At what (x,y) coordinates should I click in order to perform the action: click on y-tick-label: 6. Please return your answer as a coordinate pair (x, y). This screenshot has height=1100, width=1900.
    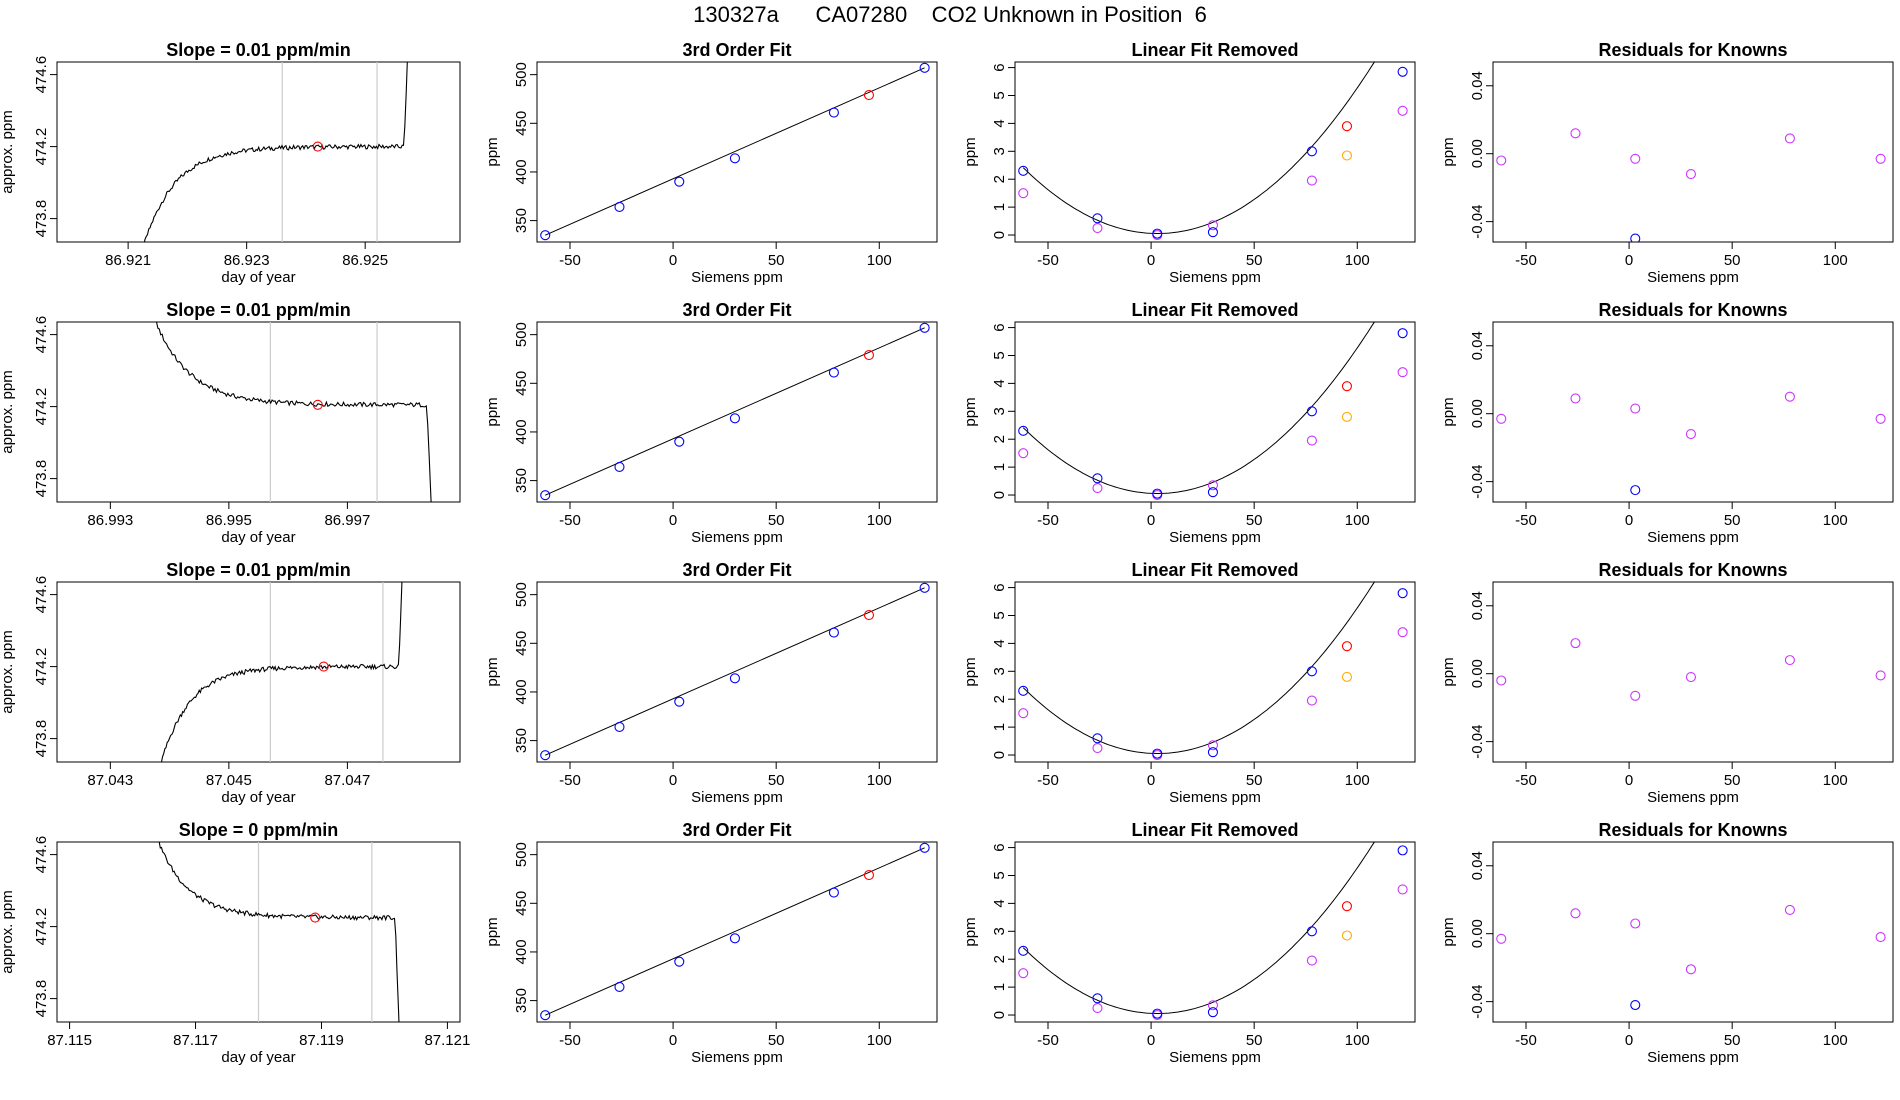
    Looking at the image, I should click on (999, 67).